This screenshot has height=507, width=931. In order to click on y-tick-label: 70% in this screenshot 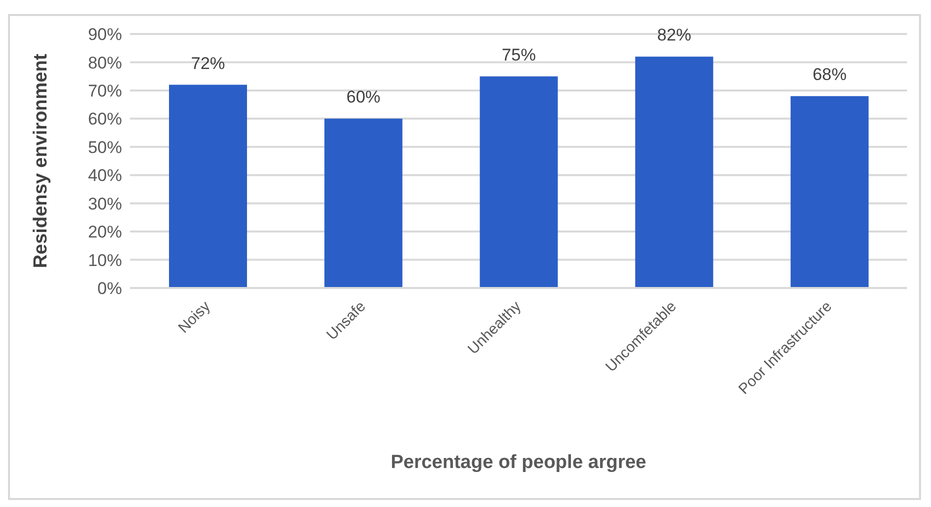, I will do `click(105, 90)`.